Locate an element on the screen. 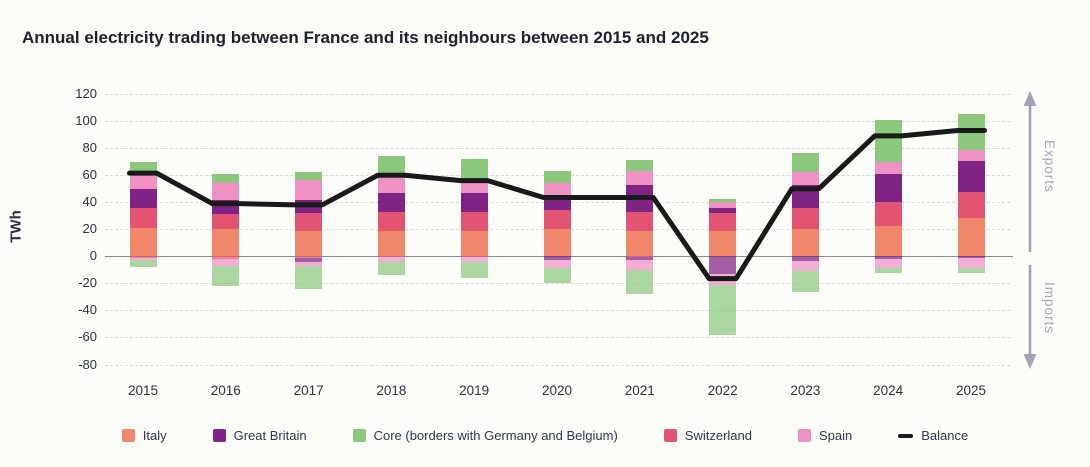  bar-segment-export-spain-2015 is located at coordinates (143, 182).